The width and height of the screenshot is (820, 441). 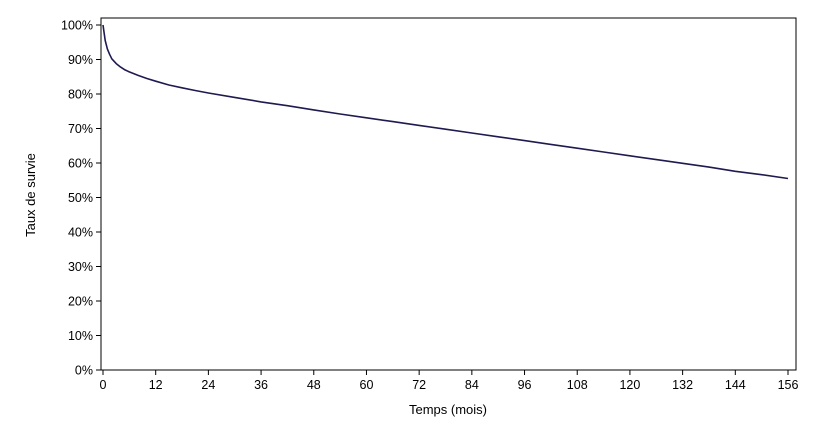 What do you see at coordinates (80, 60) in the screenshot?
I see `y-tick-label: 90%` at bounding box center [80, 60].